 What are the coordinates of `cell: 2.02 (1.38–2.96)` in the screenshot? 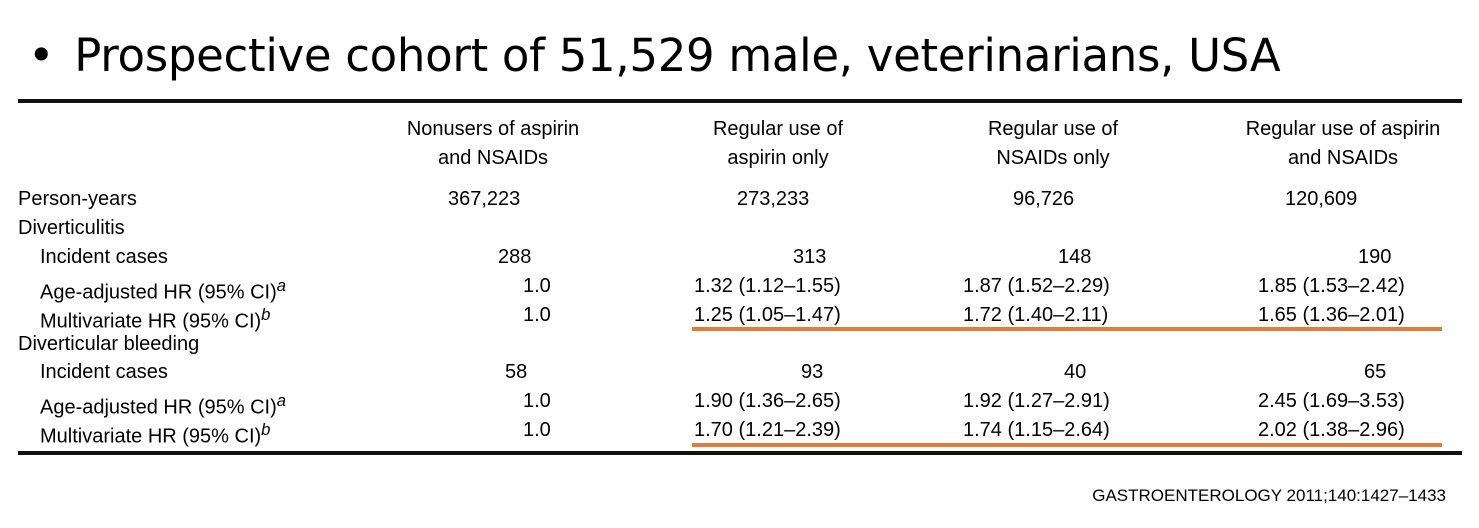 It's located at (1331, 430).